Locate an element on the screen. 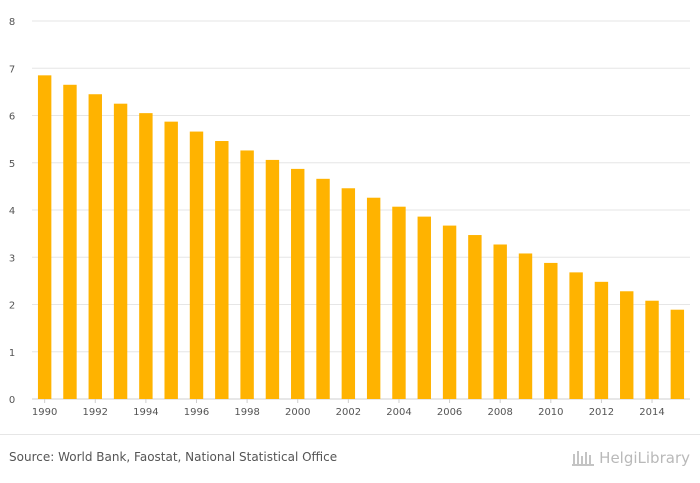 The width and height of the screenshot is (700, 483). y-tick-label: 2 is located at coordinates (12, 306).